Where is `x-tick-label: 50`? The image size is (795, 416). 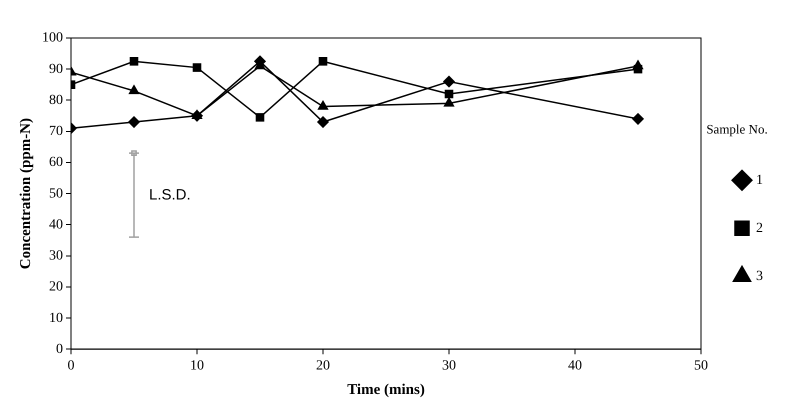 x-tick-label: 50 is located at coordinates (701, 366).